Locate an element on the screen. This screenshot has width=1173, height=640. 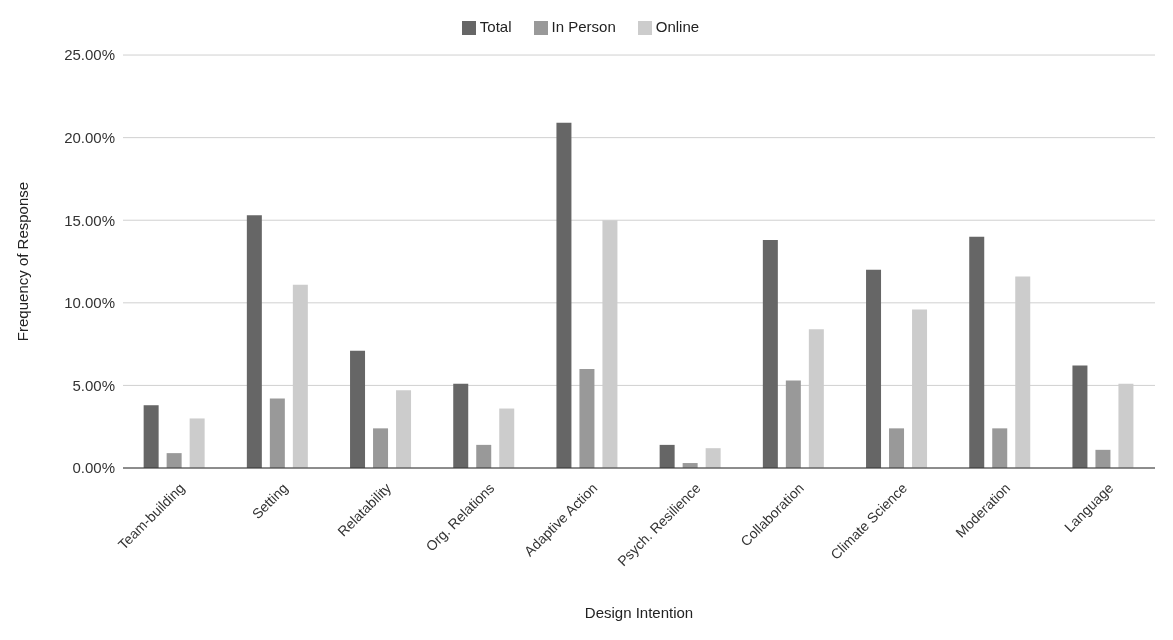
legend-label: Online is located at coordinates (677, 26).